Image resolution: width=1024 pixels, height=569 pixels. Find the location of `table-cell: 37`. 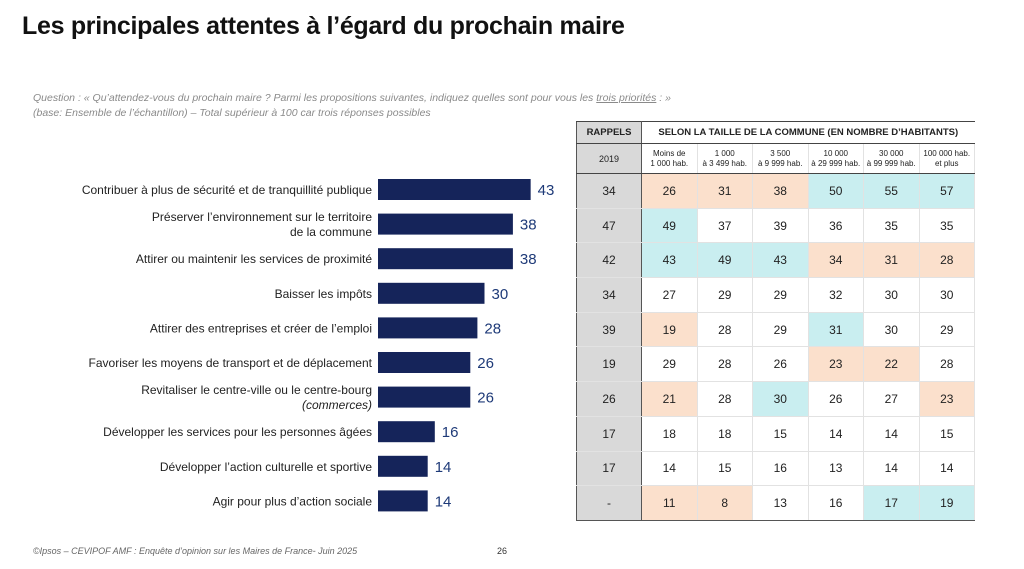

table-cell: 37 is located at coordinates (724, 225).